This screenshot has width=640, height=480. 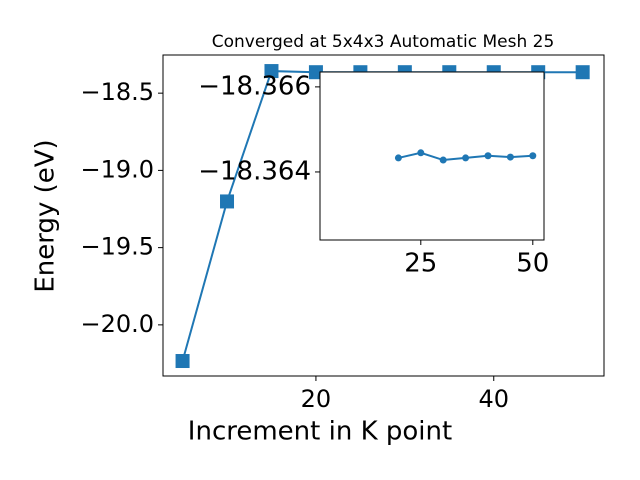 What do you see at coordinates (254, 86) in the screenshot?
I see `y-tick-label: −18.366` at bounding box center [254, 86].